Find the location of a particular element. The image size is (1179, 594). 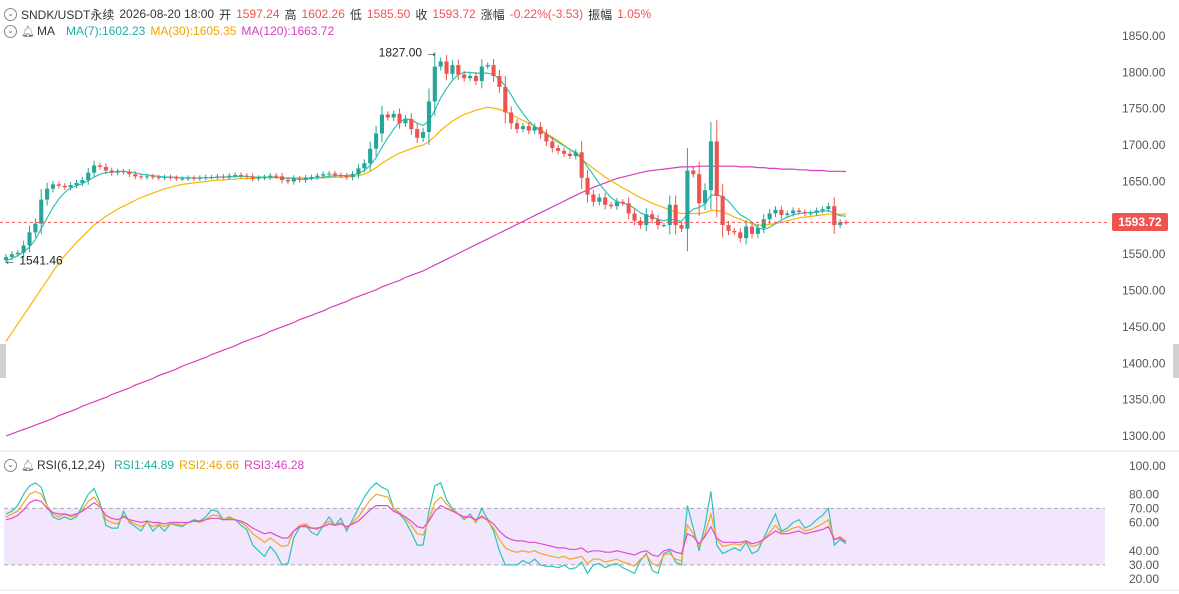

amplitude-value: 1.05% is located at coordinates (634, 14).